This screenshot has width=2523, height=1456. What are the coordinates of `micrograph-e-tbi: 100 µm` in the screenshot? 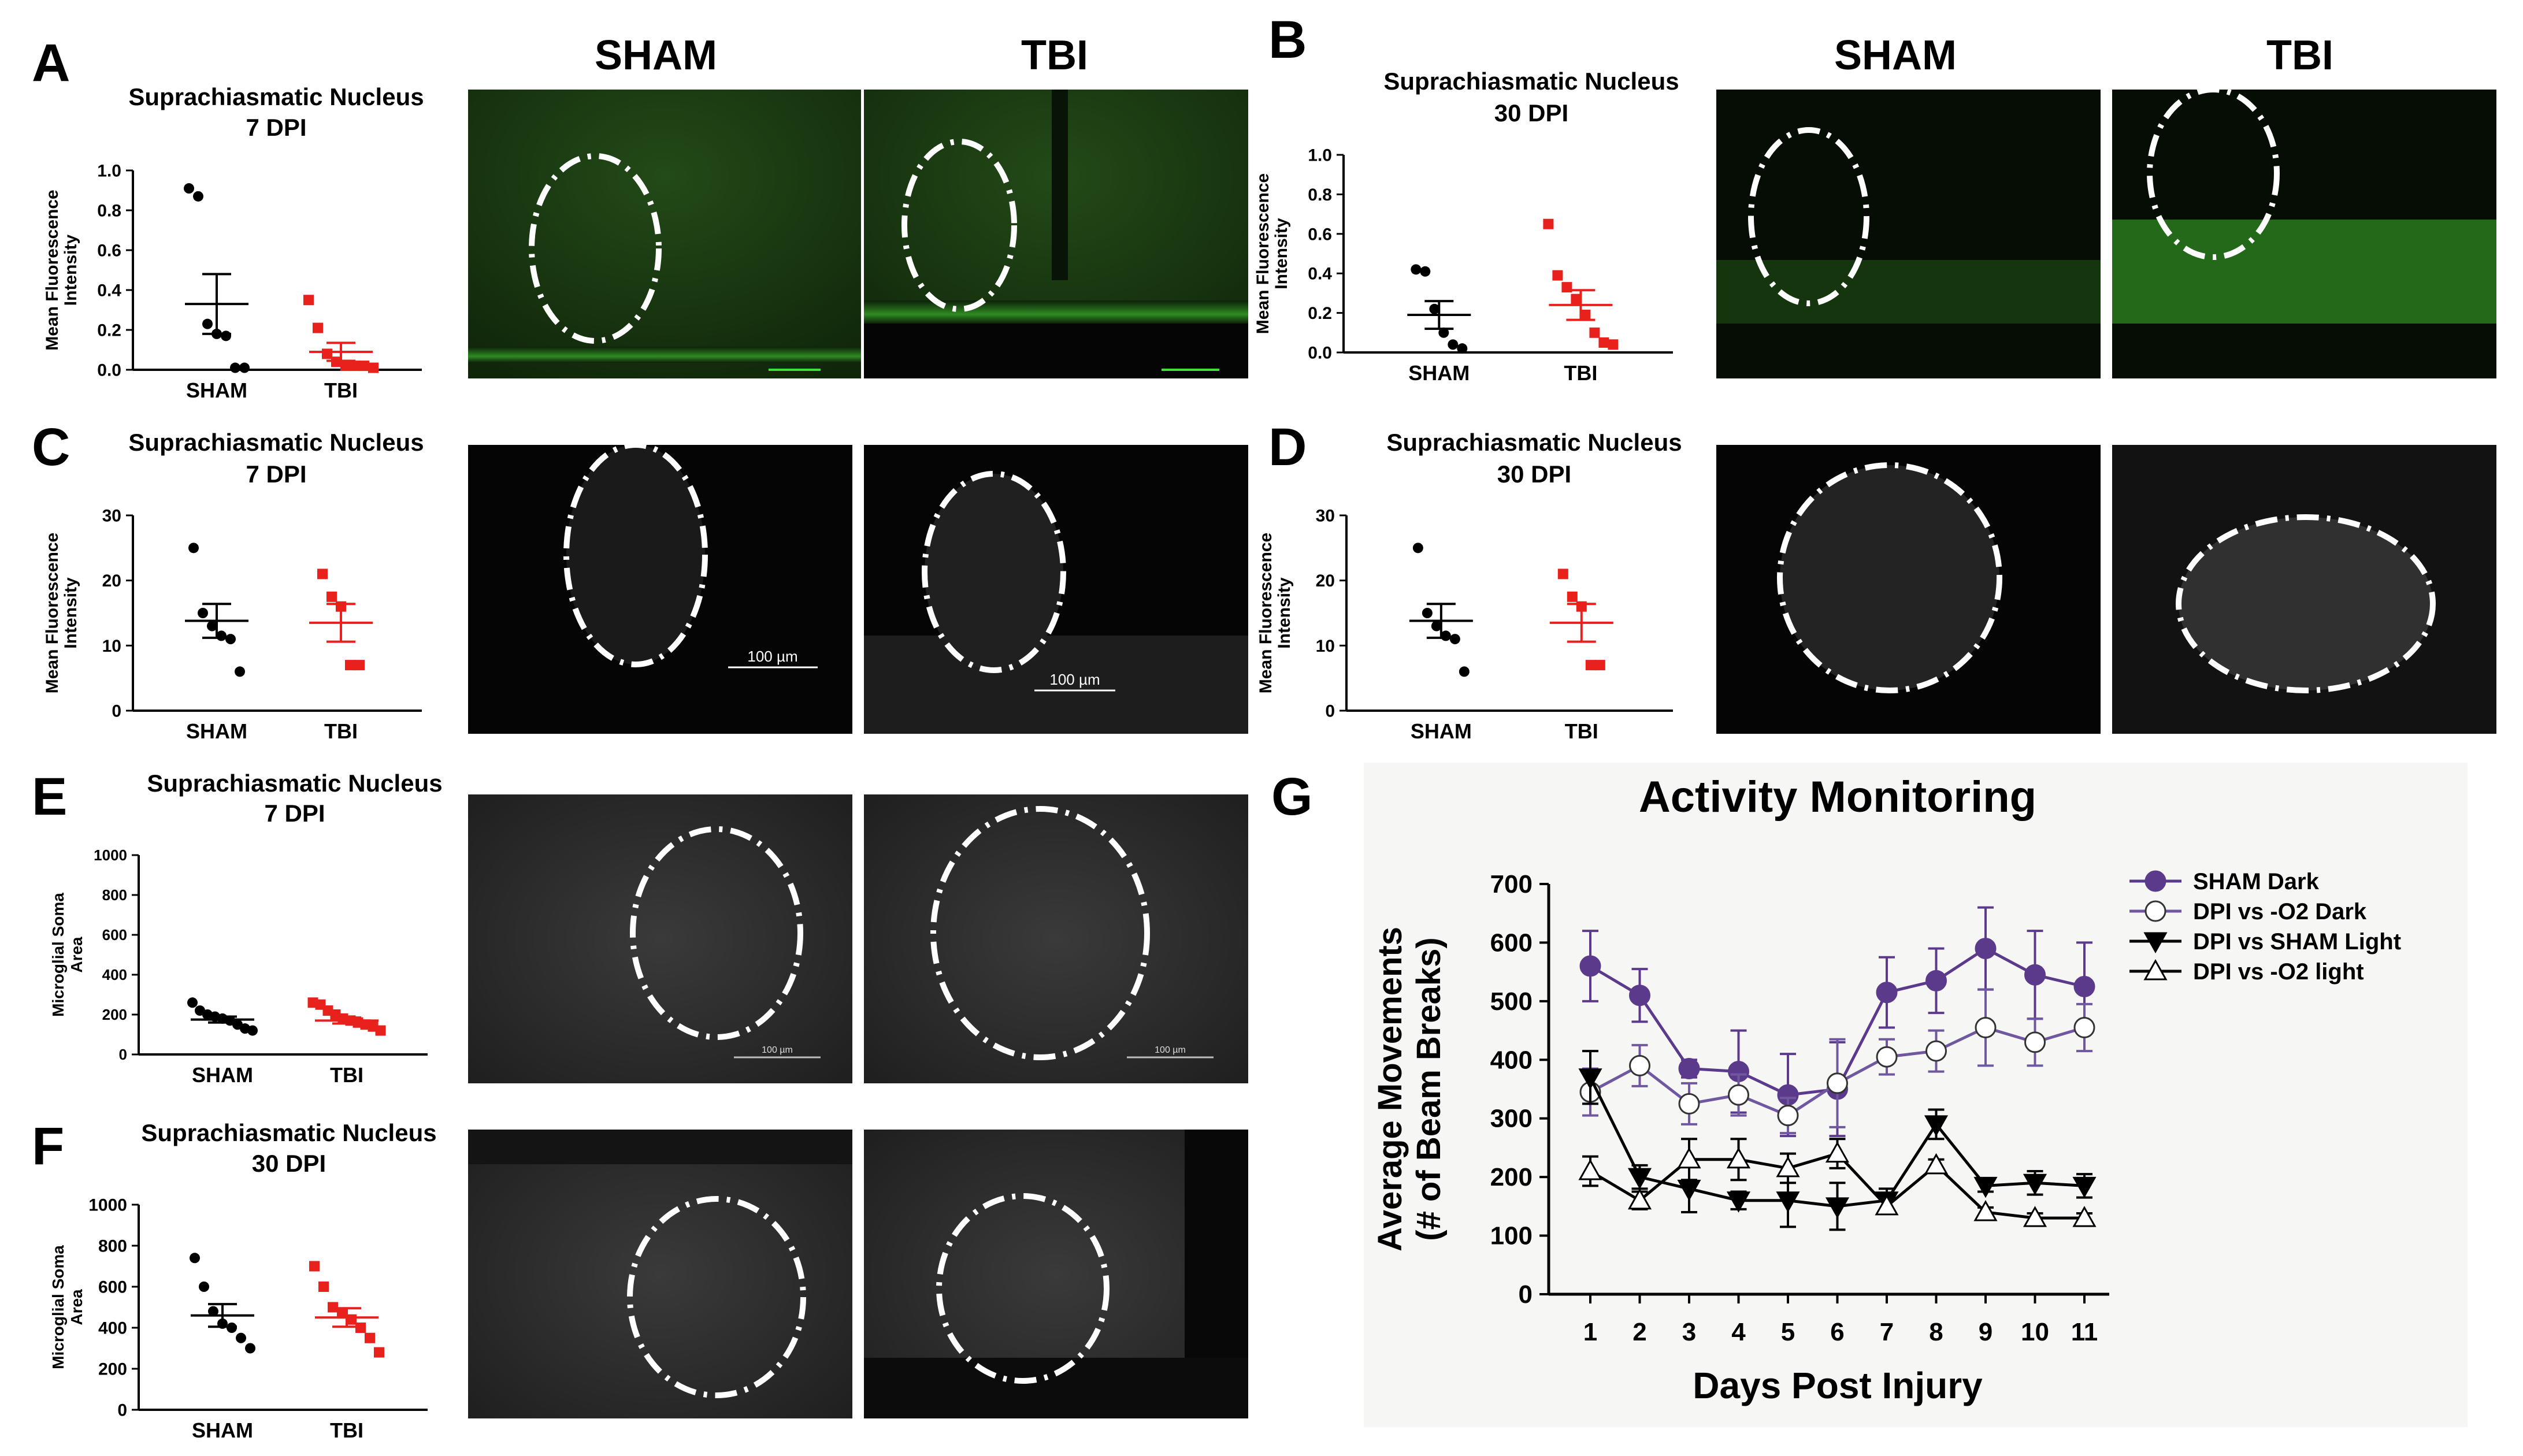 It's located at (1056, 938).